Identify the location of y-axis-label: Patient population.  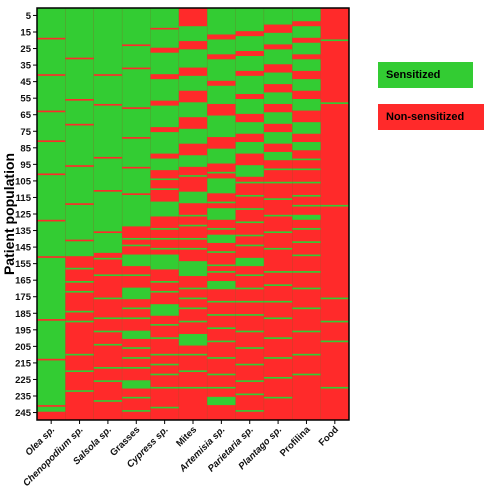
(9, 214).